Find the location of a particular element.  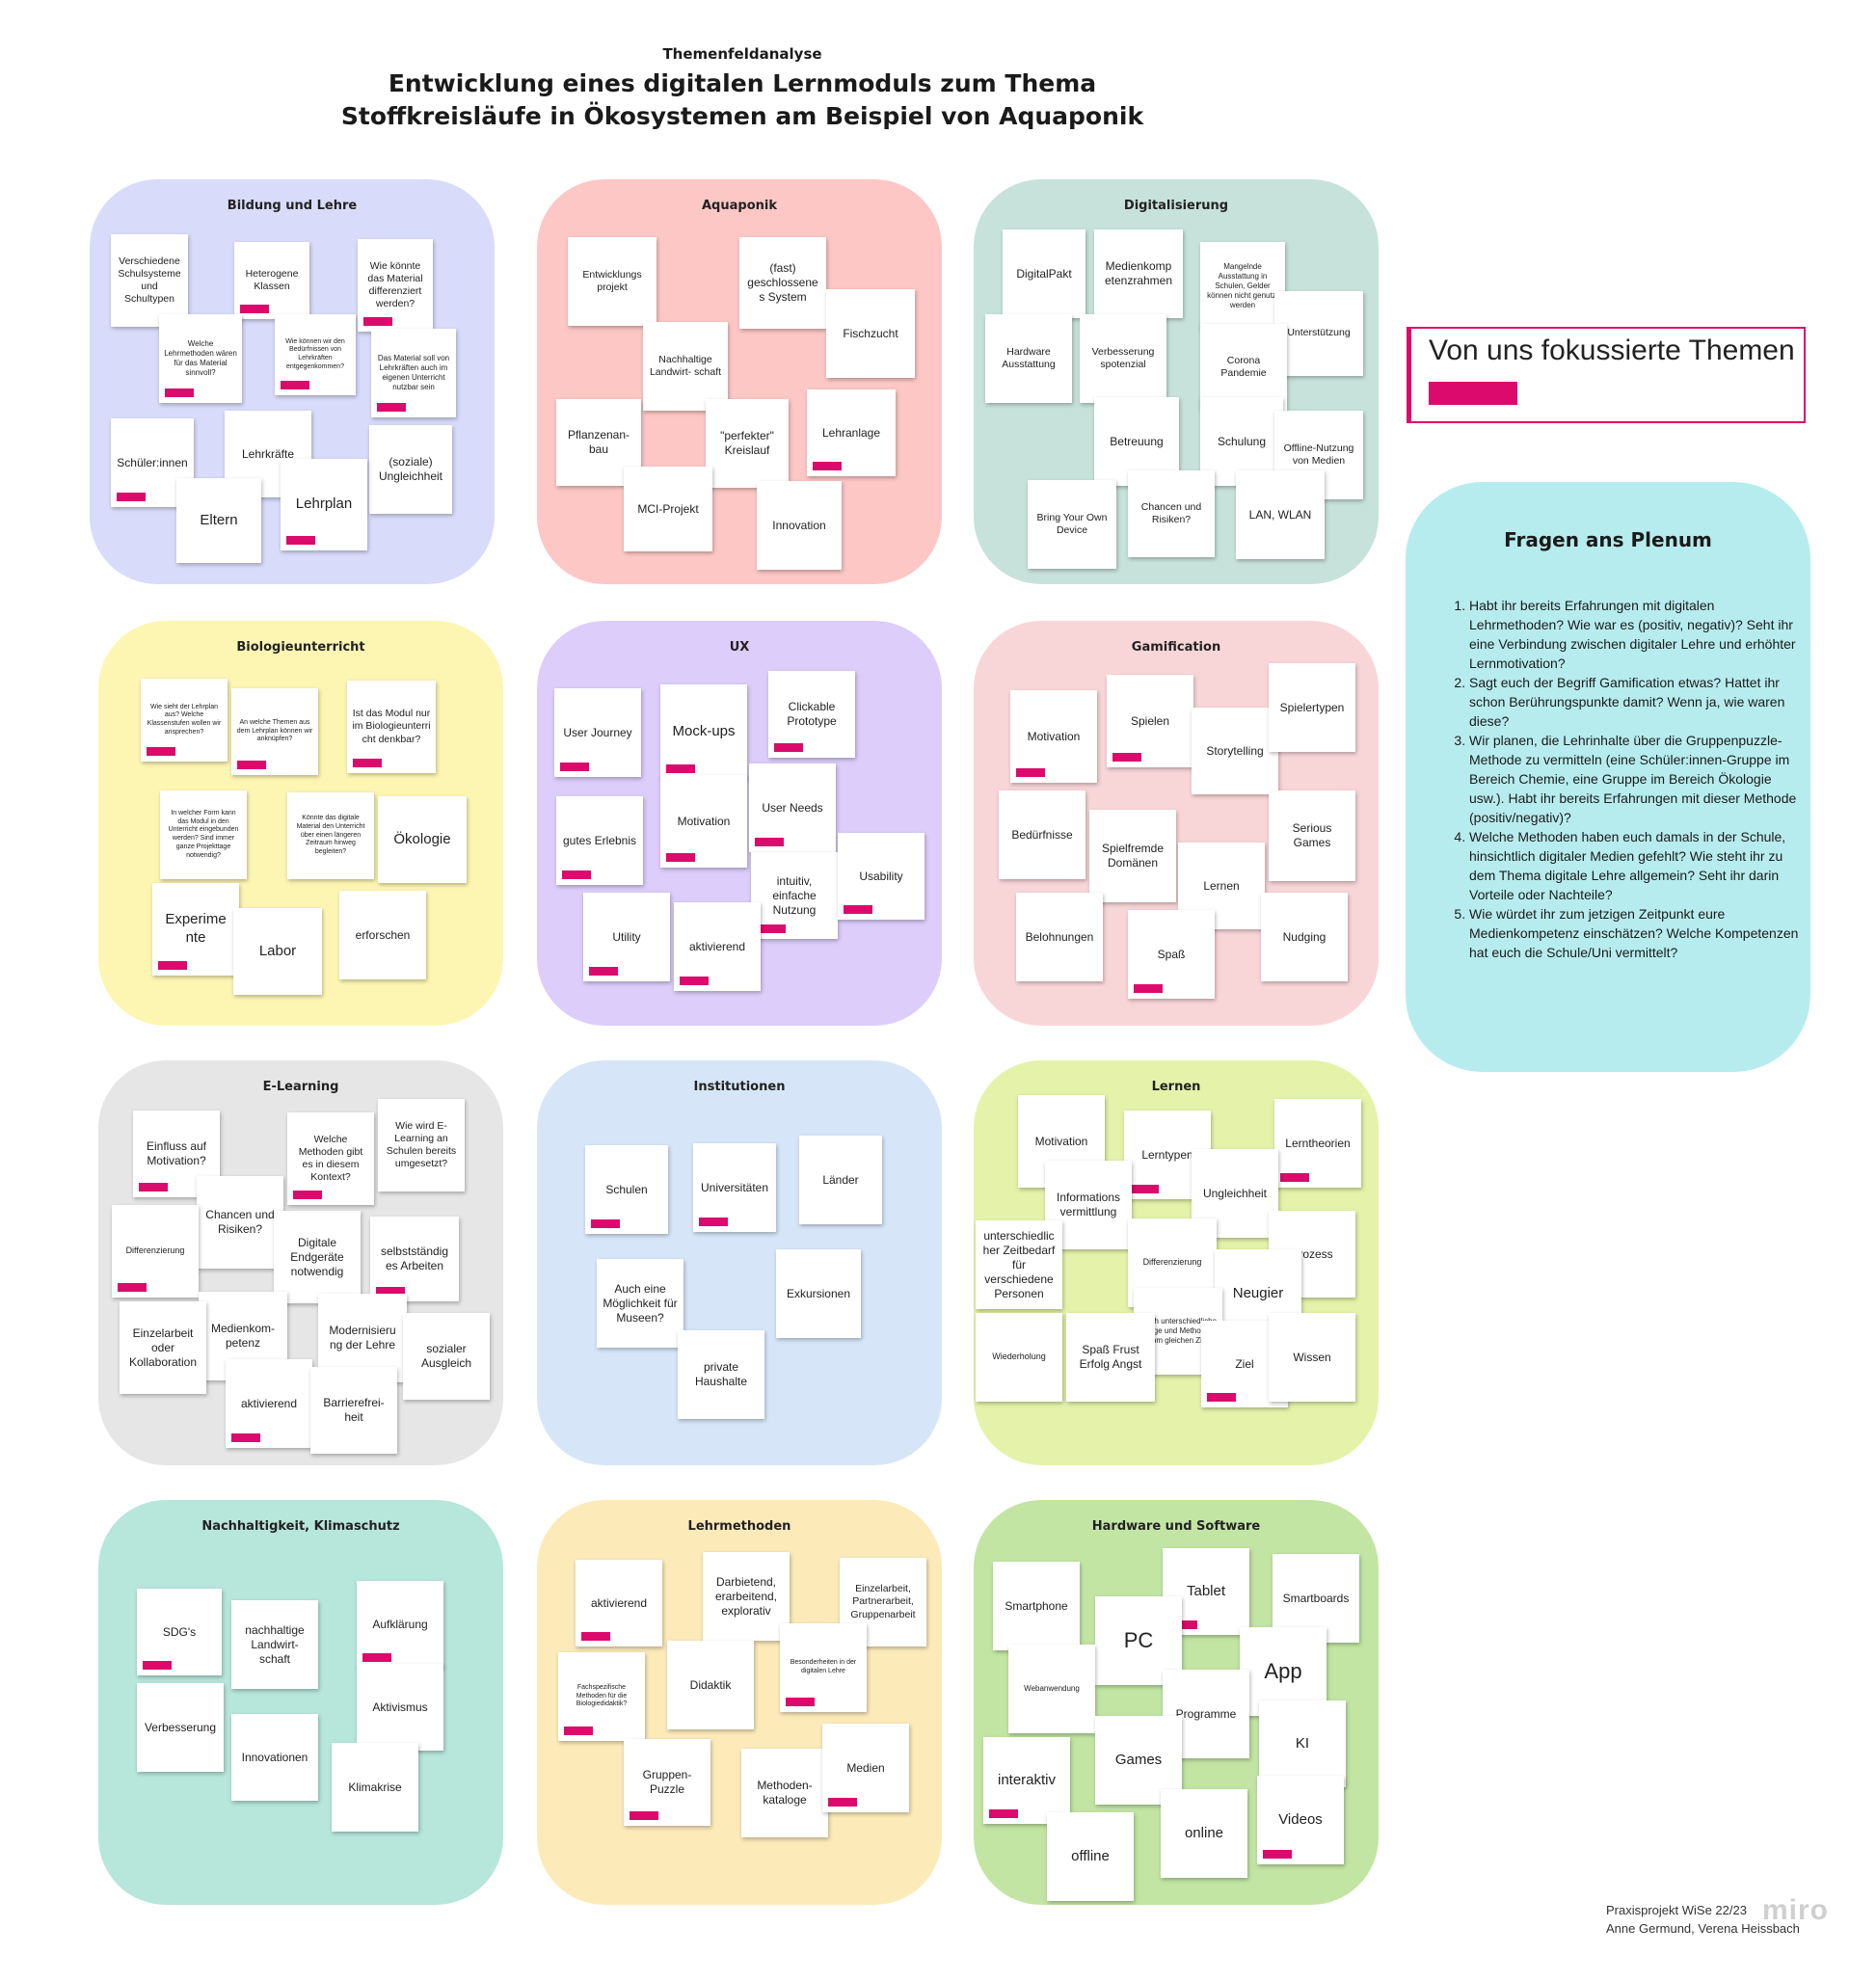

sticky-note: Smartphone is located at coordinates (1036, 1606).